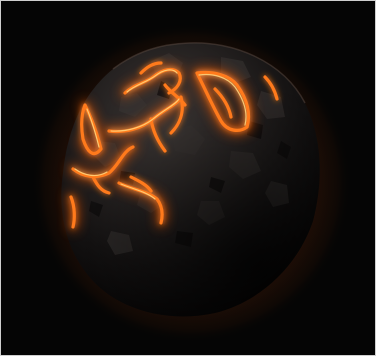 Image resolution: width=376 pixels, height=356 pixels. Describe the element at coordinates (209, 73) in the screenshot. I see `rim-light` at that location.